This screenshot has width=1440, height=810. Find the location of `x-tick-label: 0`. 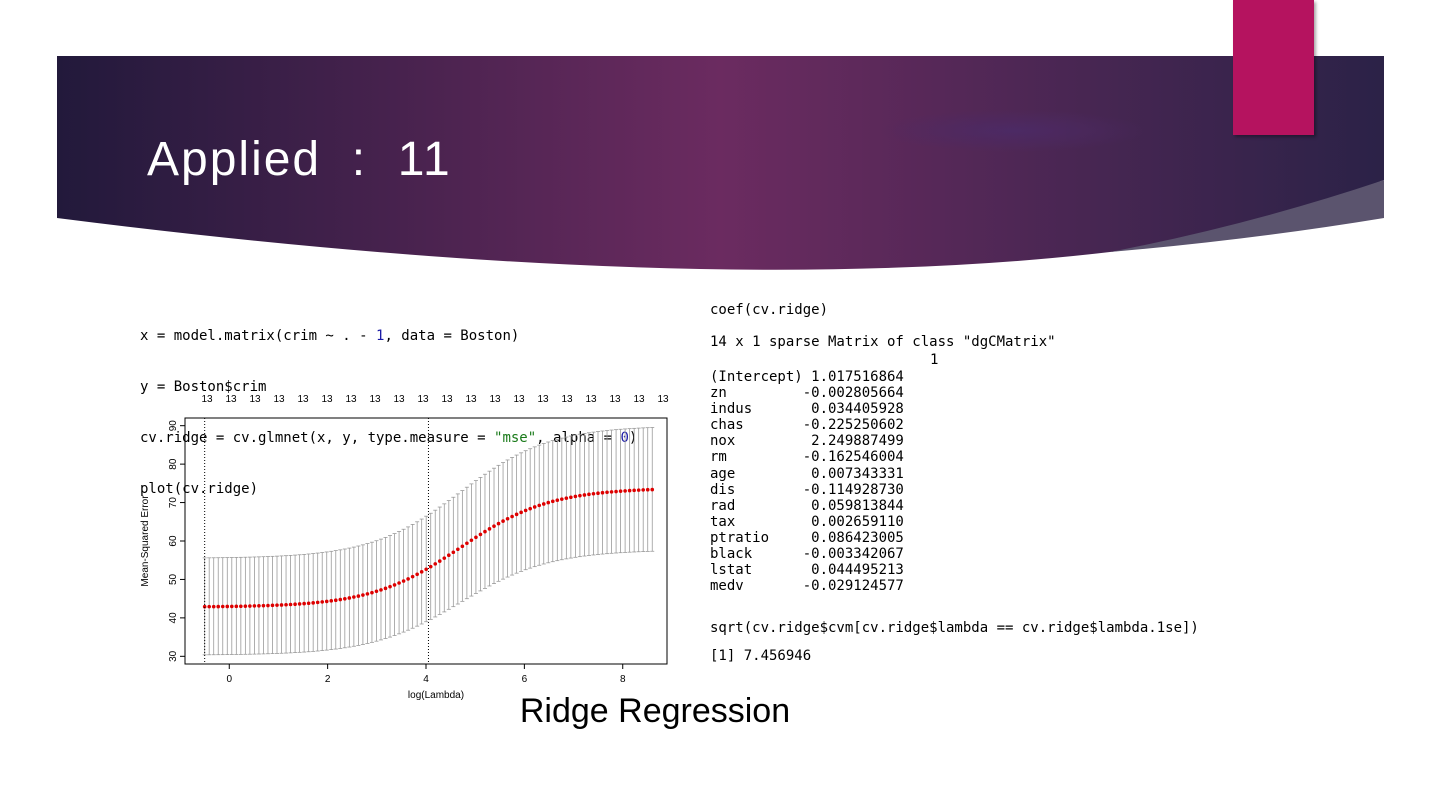

x-tick-label: 0 is located at coordinates (229, 679).